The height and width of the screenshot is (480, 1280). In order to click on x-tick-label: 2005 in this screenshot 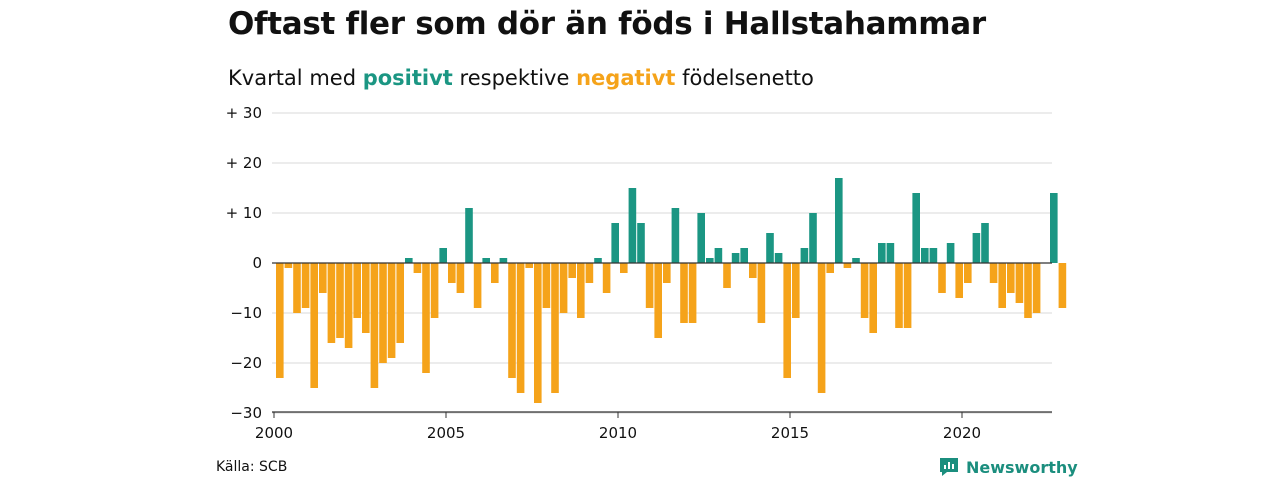, I will do `click(446, 433)`.